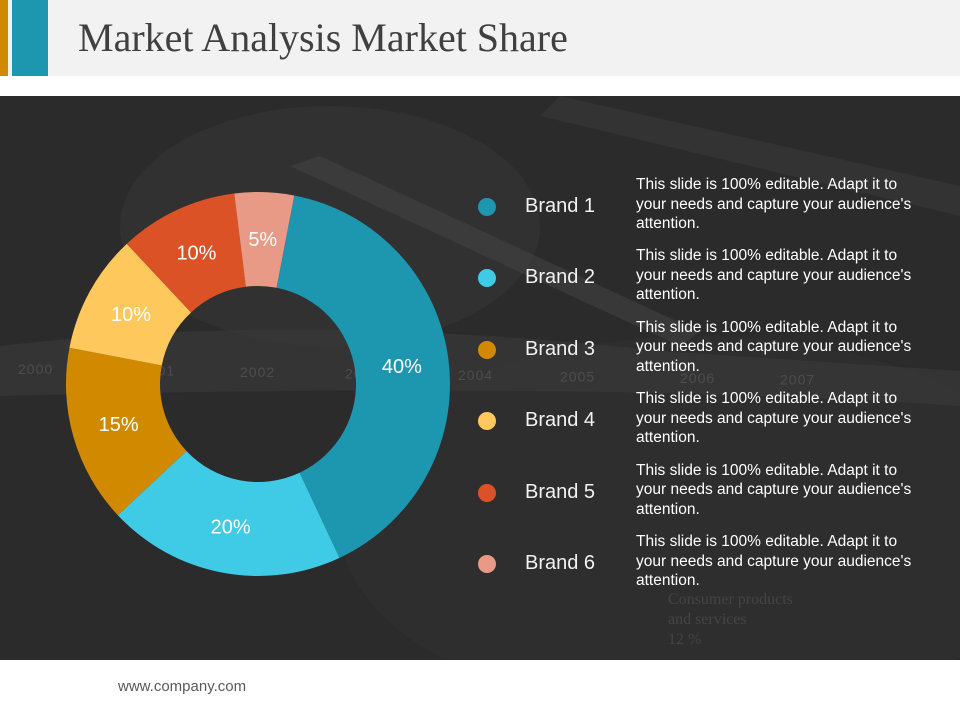  What do you see at coordinates (402, 367) in the screenshot?
I see `donut-data-label-1: 40%` at bounding box center [402, 367].